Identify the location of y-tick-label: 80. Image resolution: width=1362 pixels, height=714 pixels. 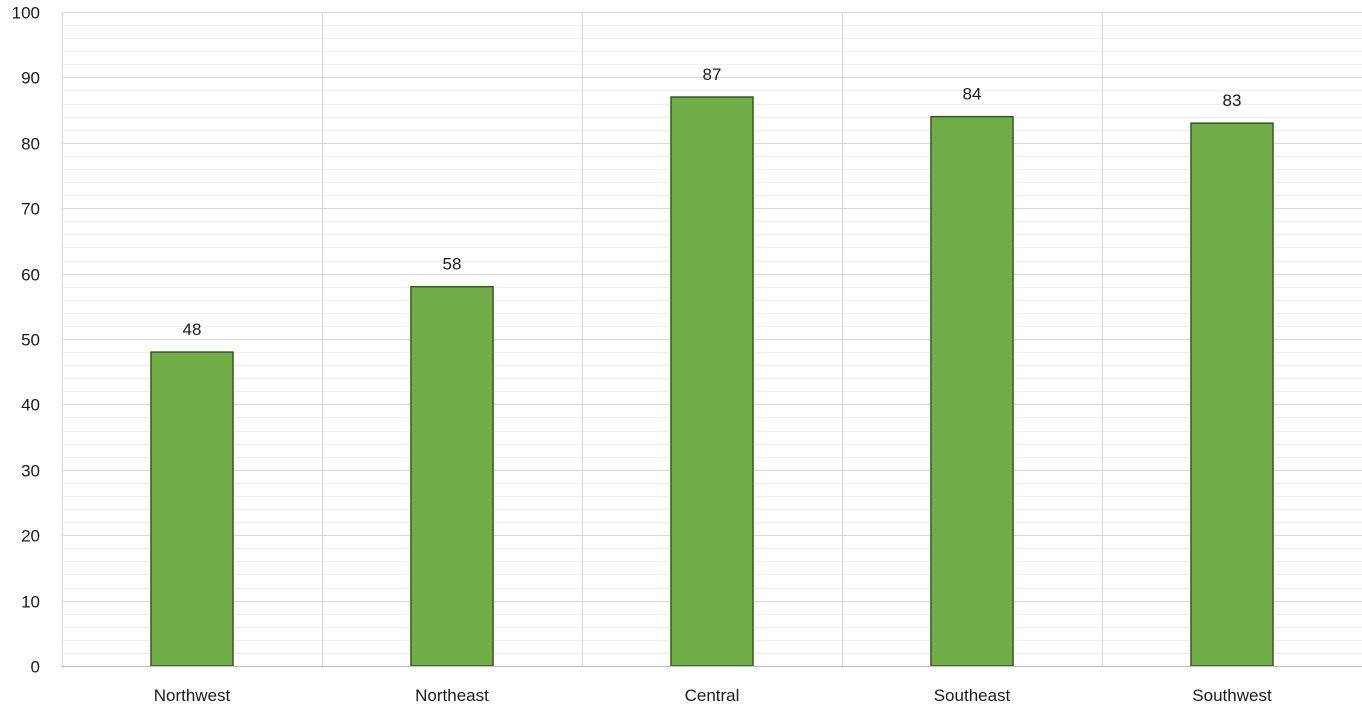
(30, 144).